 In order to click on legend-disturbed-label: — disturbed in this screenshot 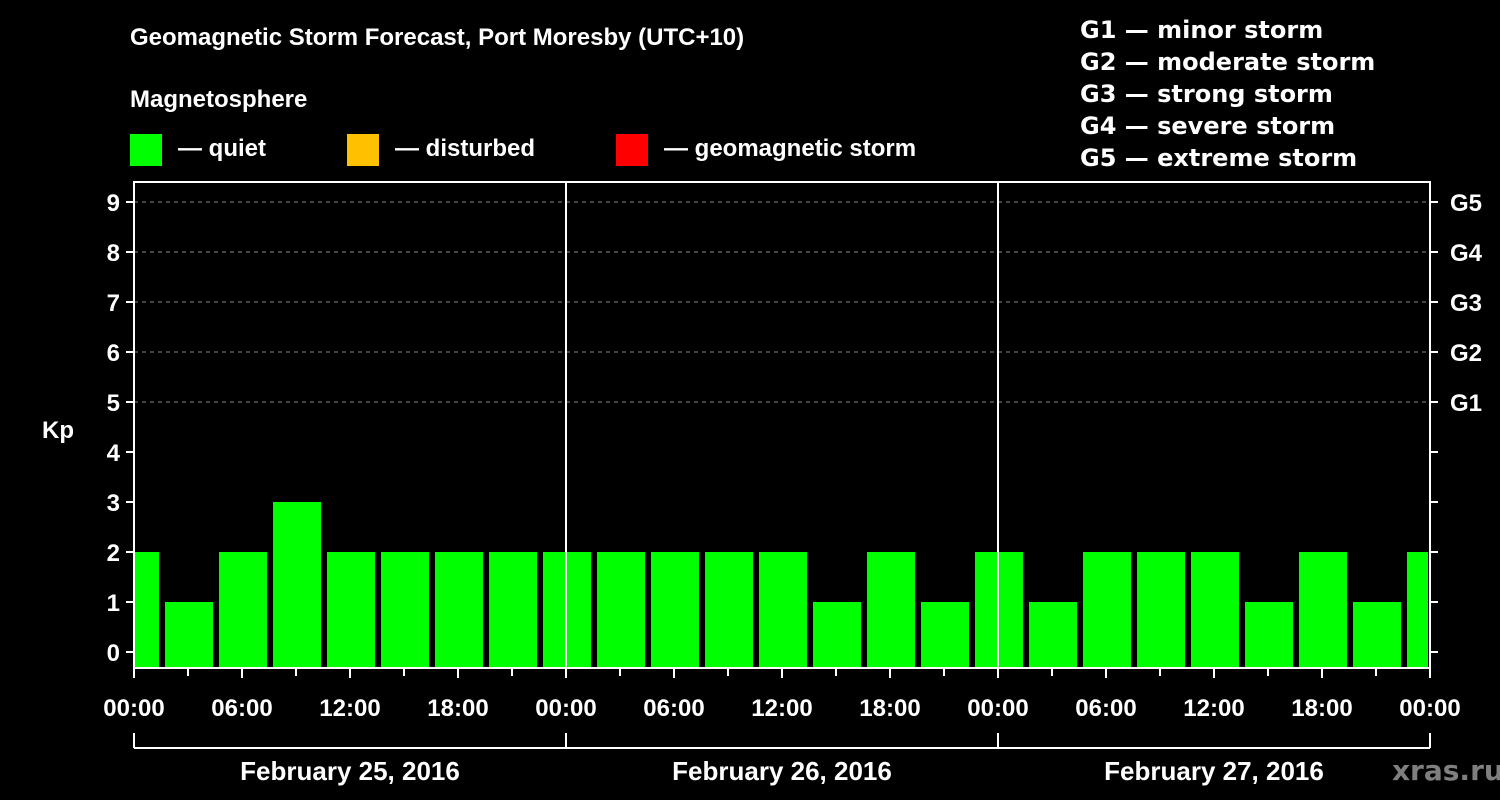, I will do `click(465, 148)`.